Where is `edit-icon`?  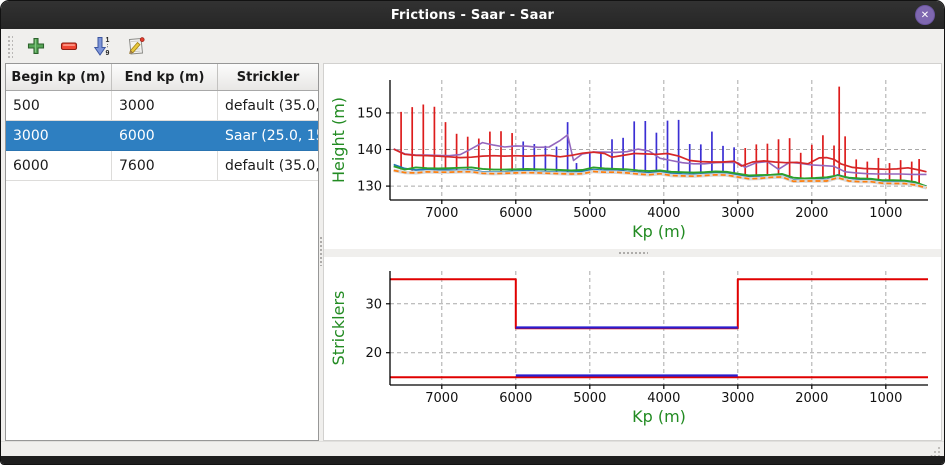 edit-icon is located at coordinates (136, 45).